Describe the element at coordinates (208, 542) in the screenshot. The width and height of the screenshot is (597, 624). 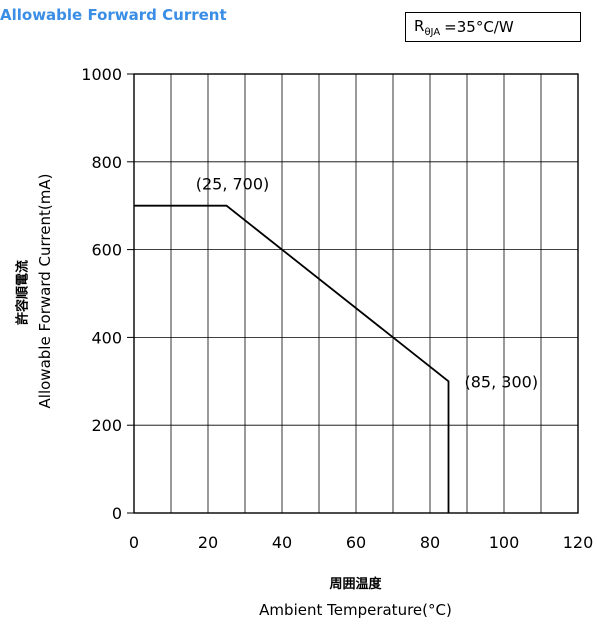
I see `x-tick-label: 20` at that location.